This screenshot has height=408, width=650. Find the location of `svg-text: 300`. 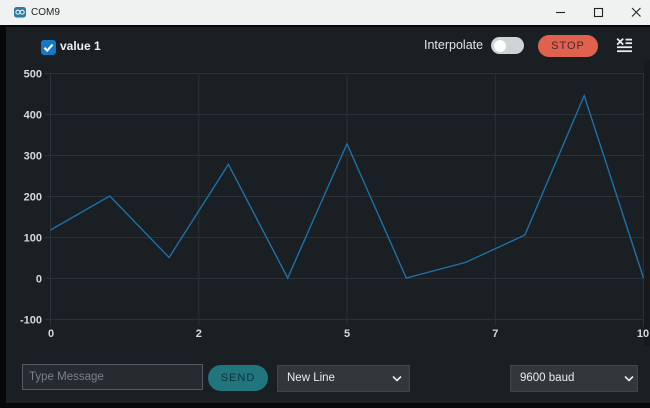

svg-text: 300 is located at coordinates (33, 157).